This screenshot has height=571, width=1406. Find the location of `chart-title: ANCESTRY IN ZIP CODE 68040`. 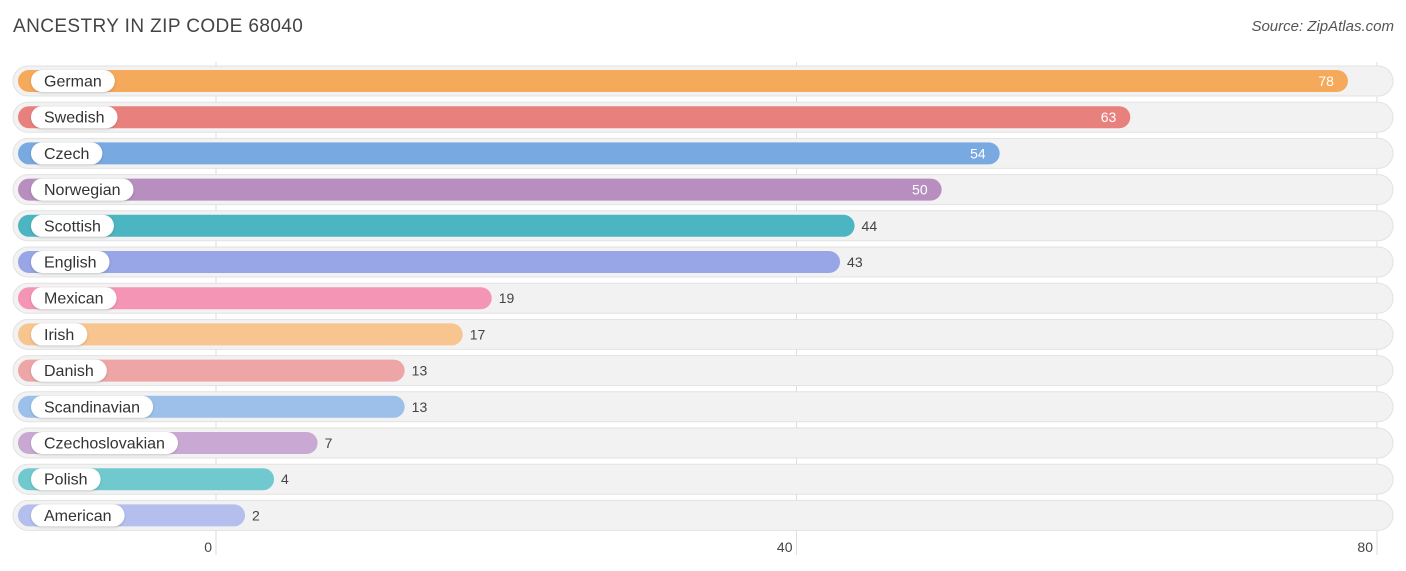

chart-title: ANCESTRY IN ZIP CODE 68040 is located at coordinates (158, 26).